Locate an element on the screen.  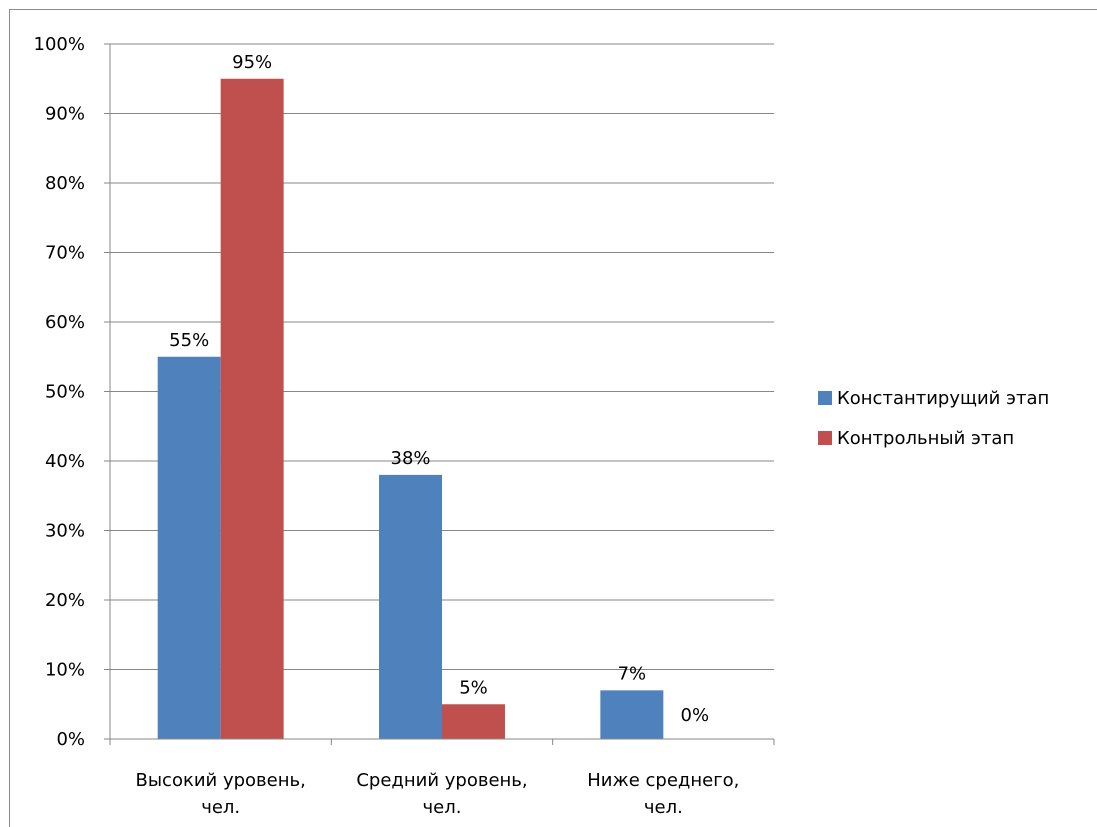
y-tick-label: 60% is located at coordinates (65, 322).